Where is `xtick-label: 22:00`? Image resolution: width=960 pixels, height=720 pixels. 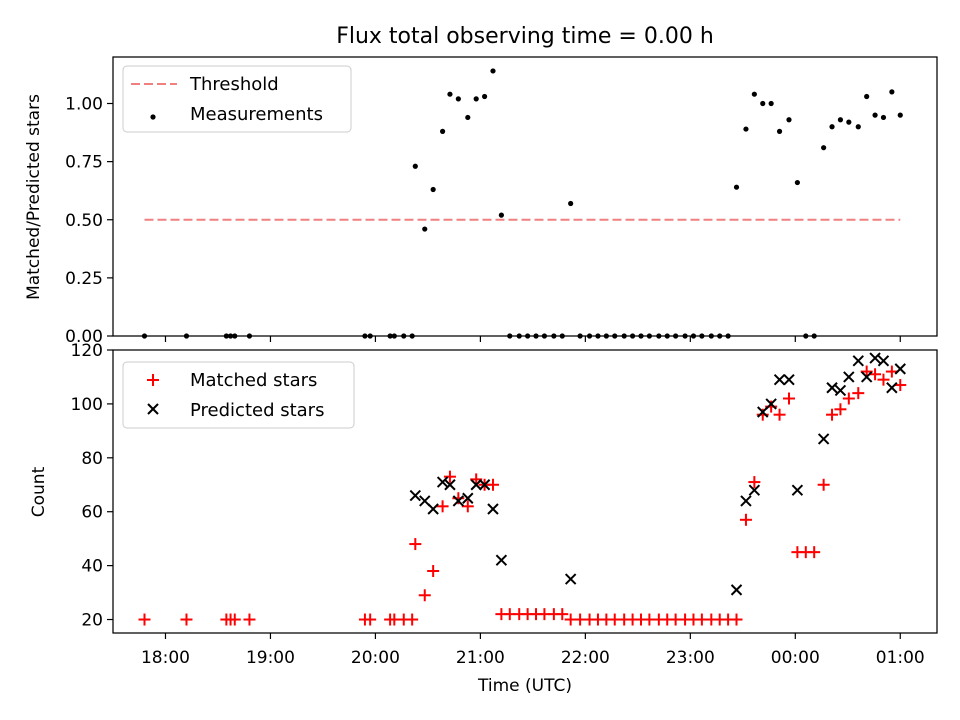
xtick-label: 22:00 is located at coordinates (585, 658).